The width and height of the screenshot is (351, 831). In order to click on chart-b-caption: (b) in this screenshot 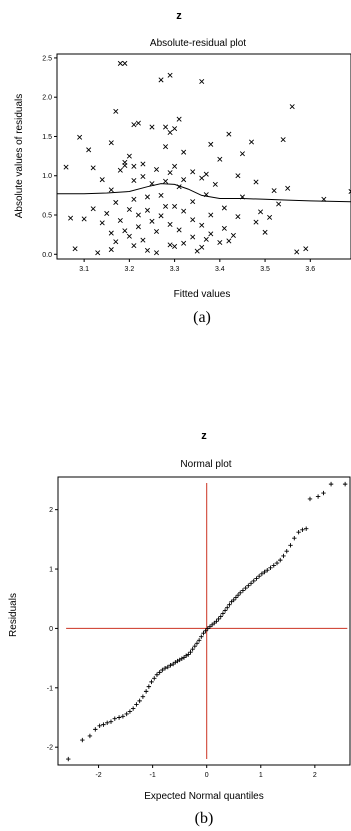, I will do `click(204, 818)`.